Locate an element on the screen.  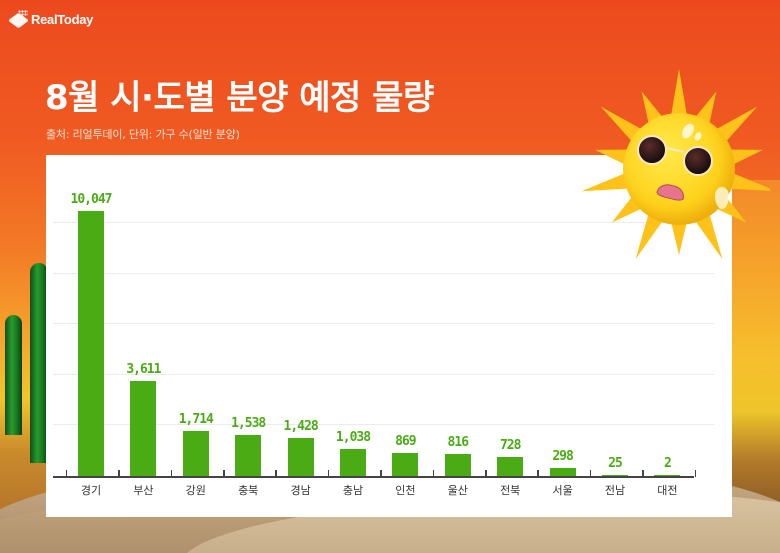
category-label: 전북 is located at coordinates (510, 490).